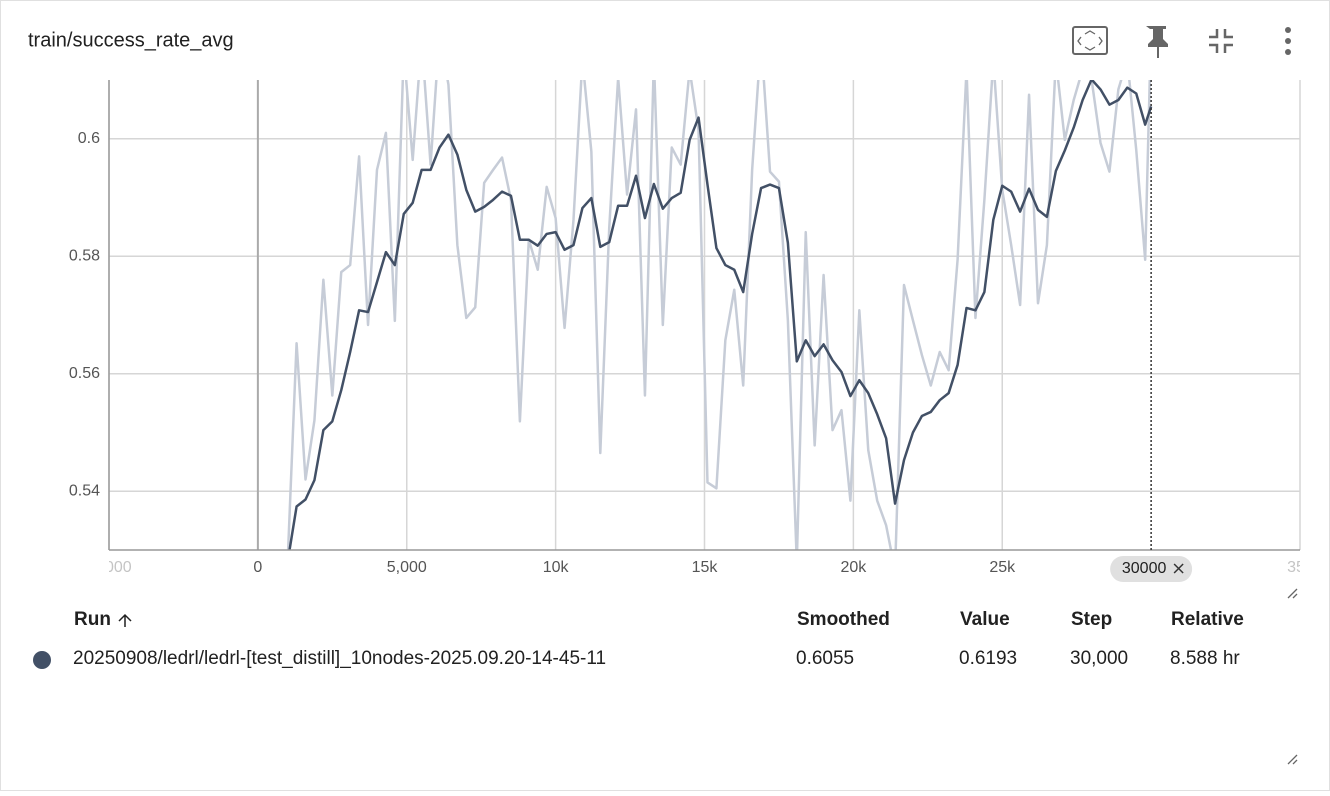 The width and height of the screenshot is (1330, 796). Describe the element at coordinates (1090, 40) in the screenshot. I see `fit-domain-button` at that location.